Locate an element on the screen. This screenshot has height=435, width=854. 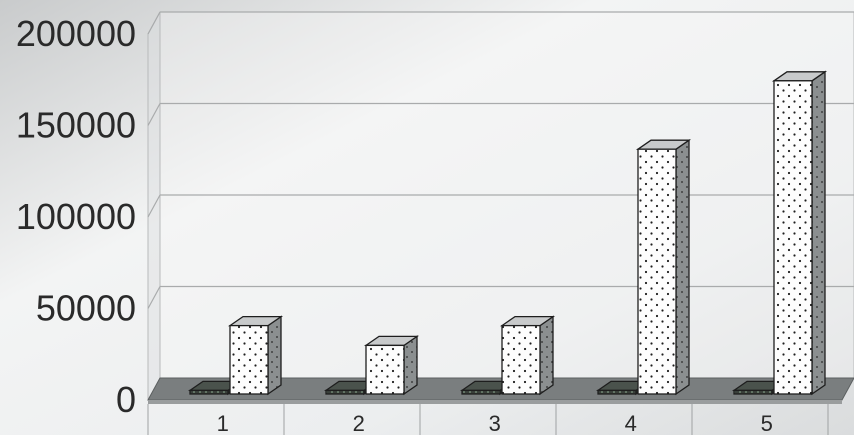
bar-series2-cat3-side is located at coordinates (546, 355).